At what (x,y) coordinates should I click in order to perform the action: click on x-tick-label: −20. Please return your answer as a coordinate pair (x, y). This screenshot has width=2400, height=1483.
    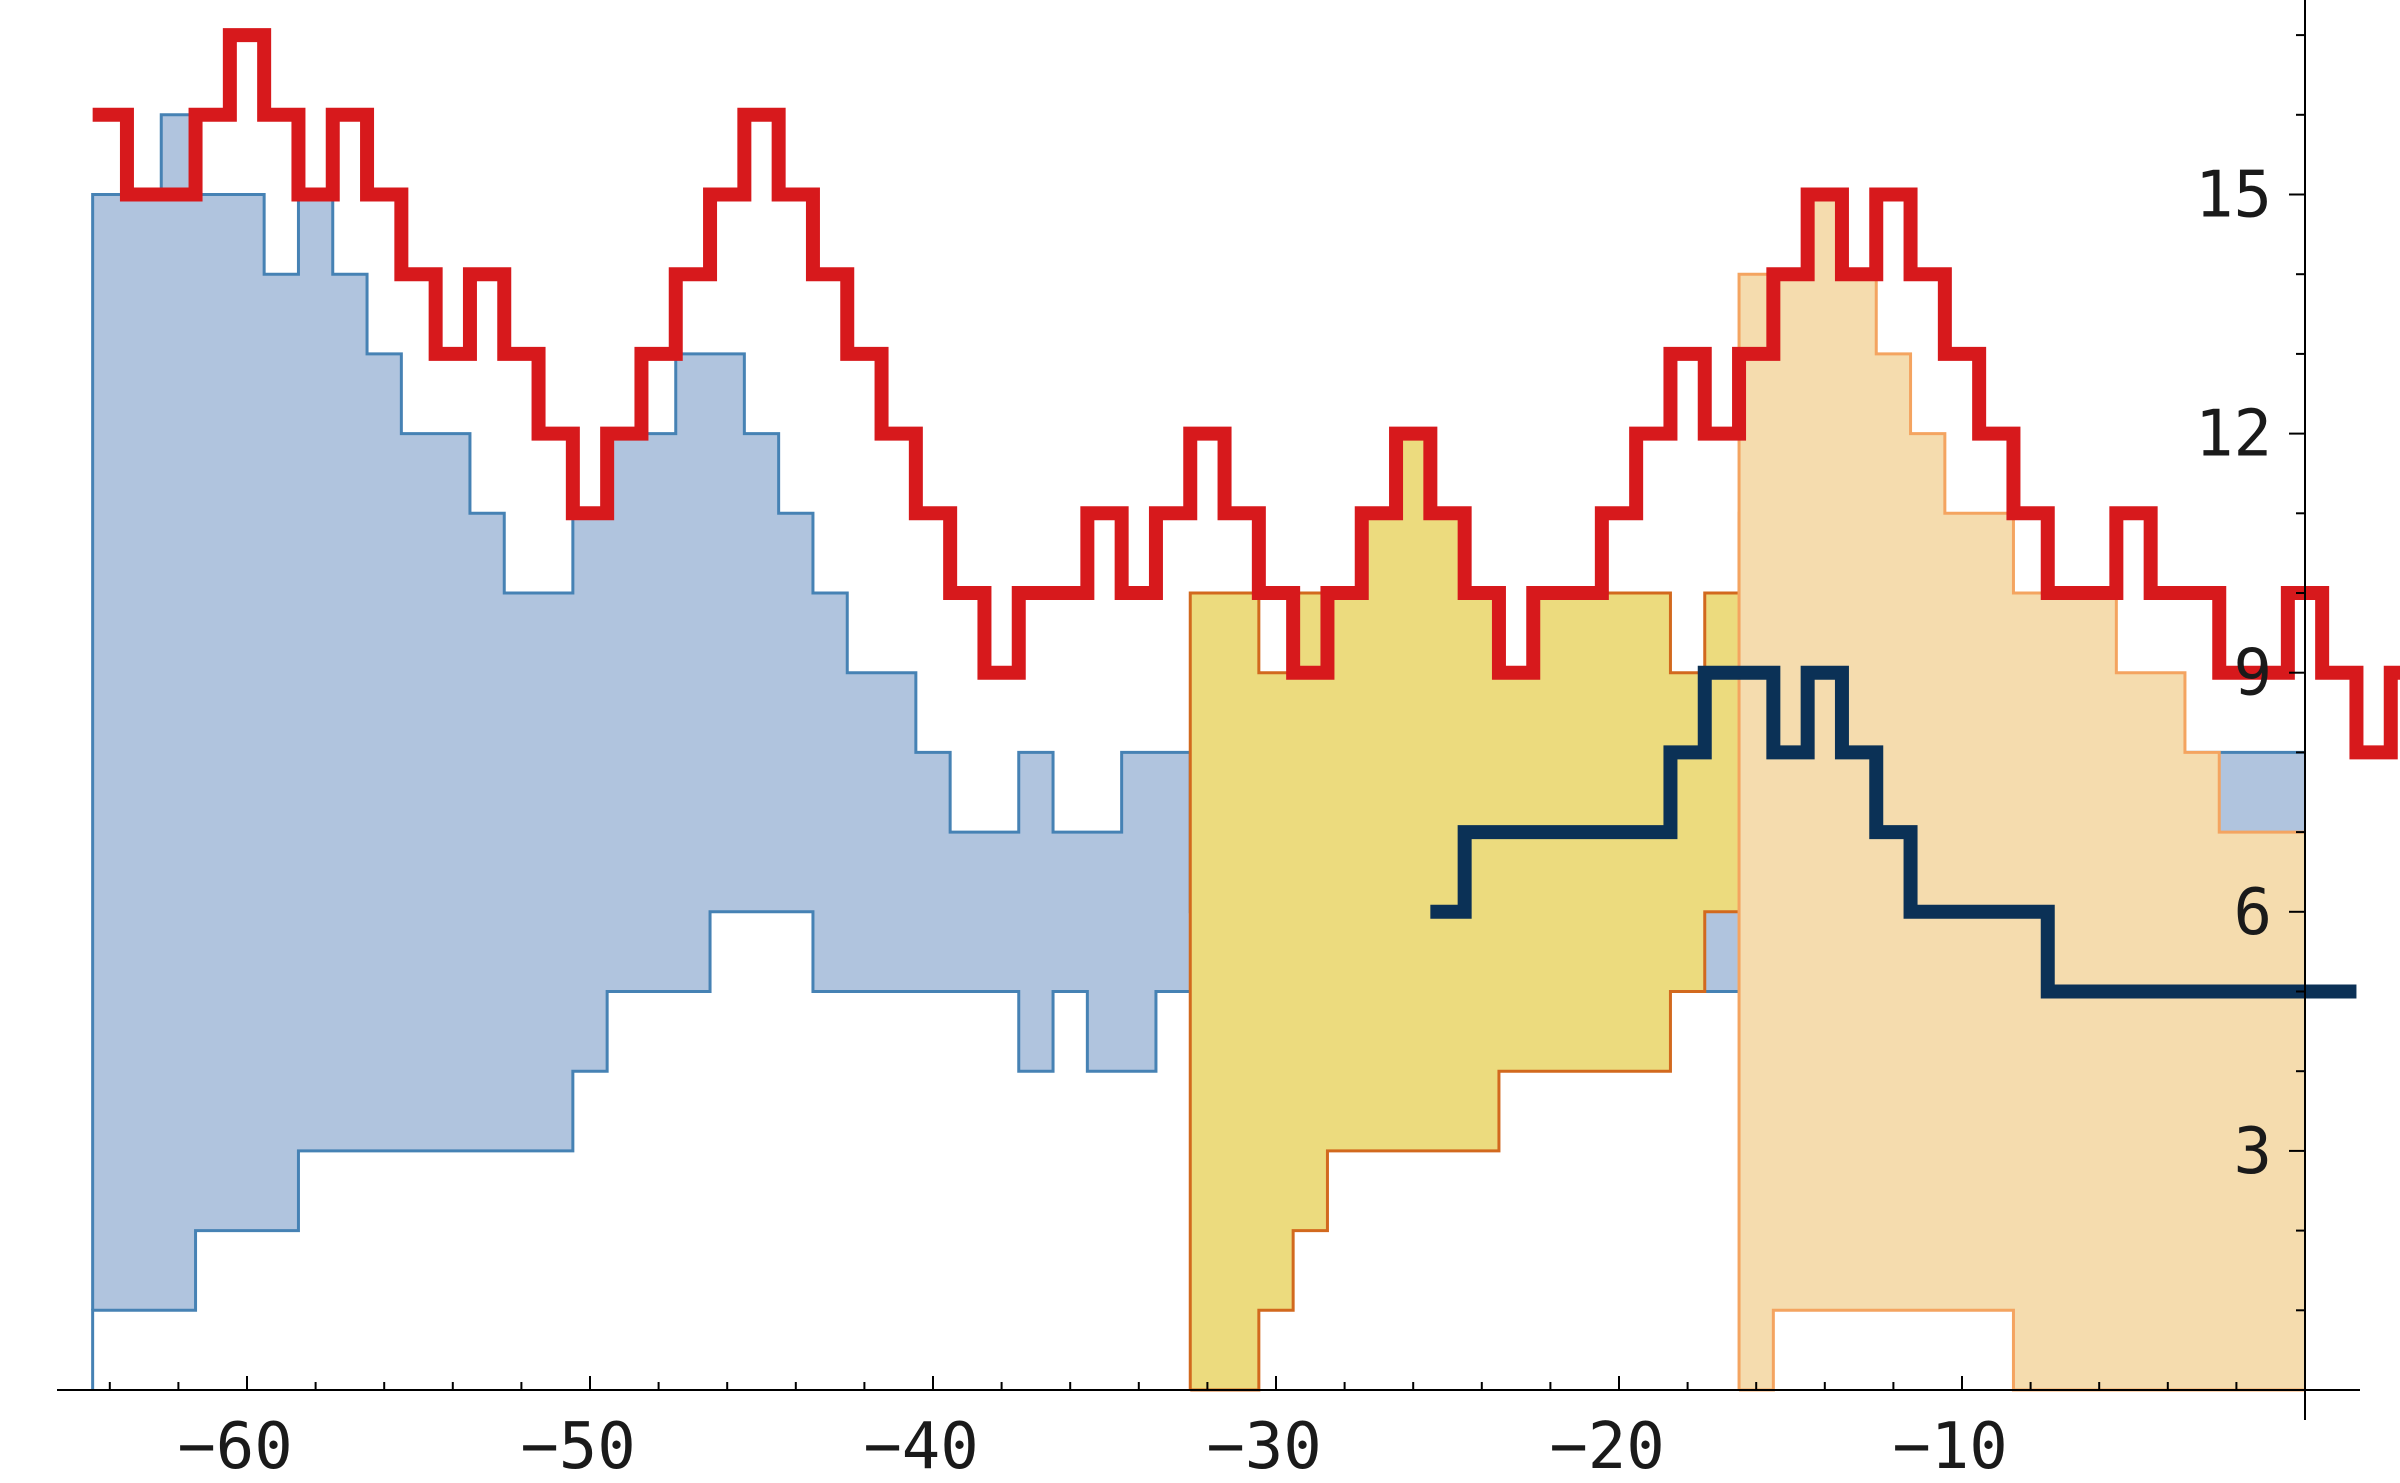
    Looking at the image, I should click on (1607, 1446).